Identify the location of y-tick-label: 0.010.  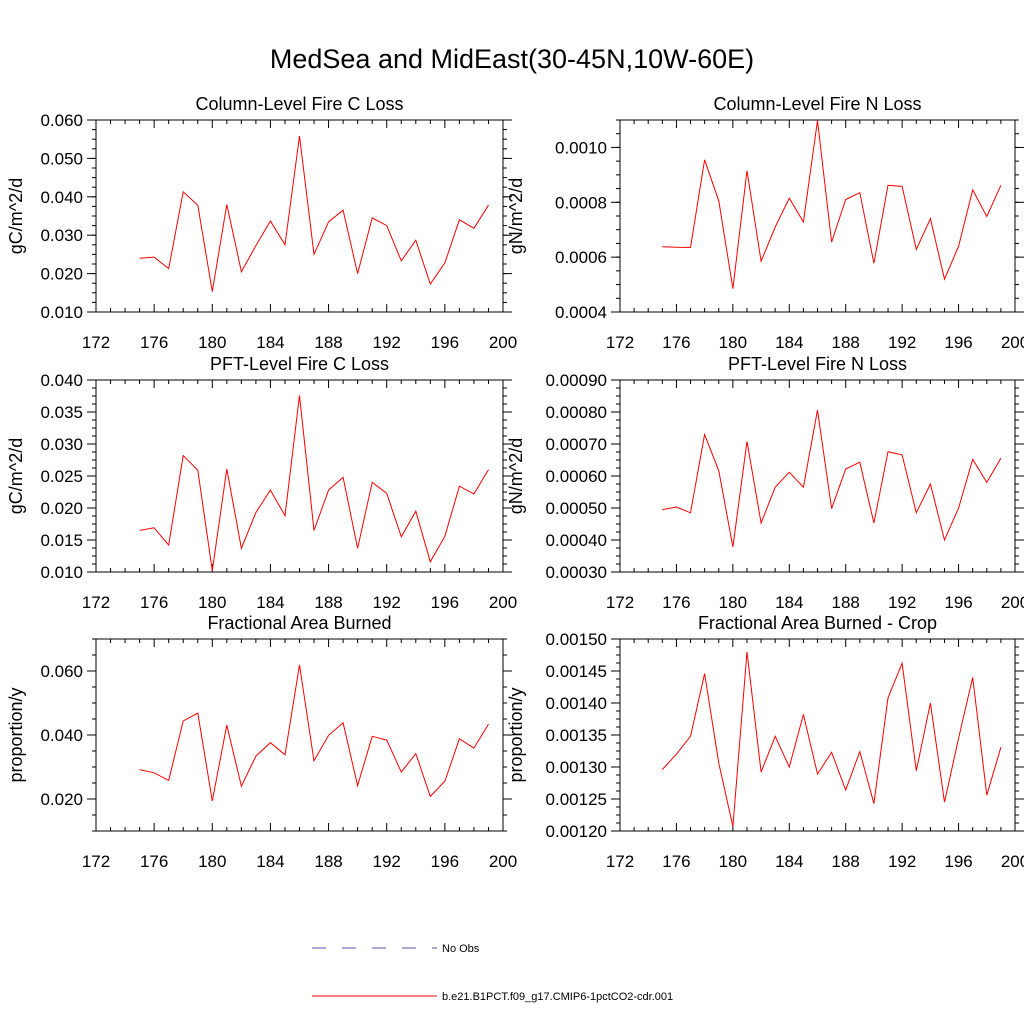
(61, 312).